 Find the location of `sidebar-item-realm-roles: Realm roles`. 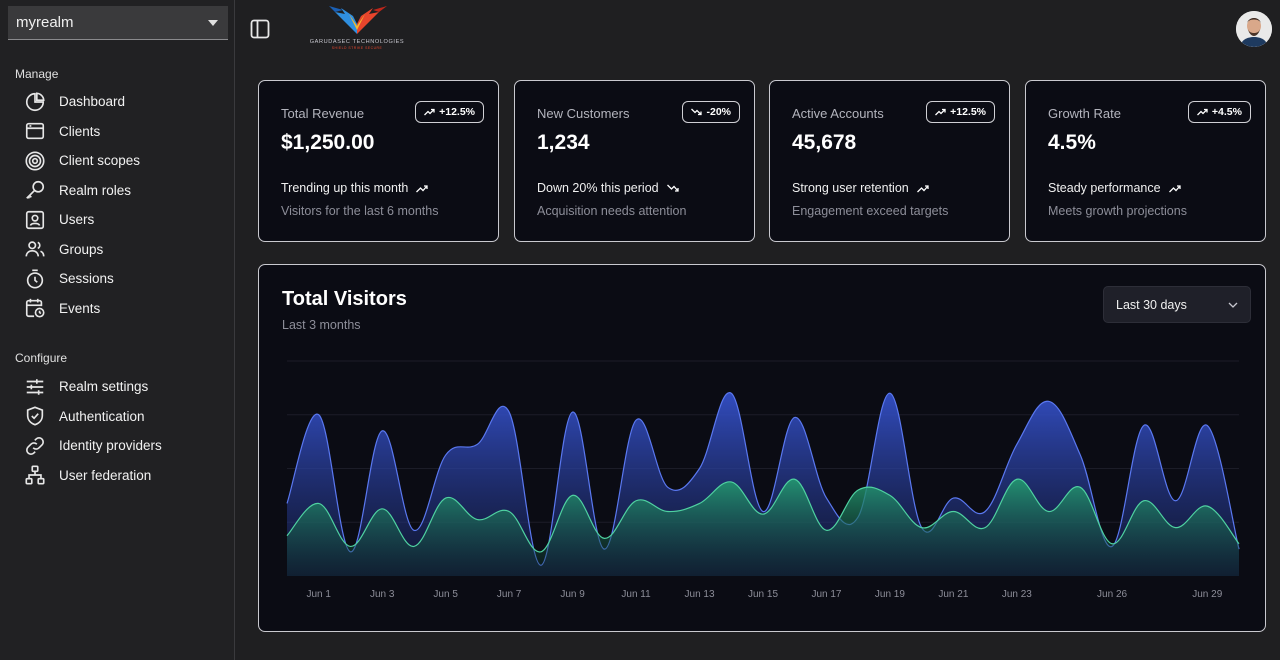

sidebar-item-realm-roles: Realm roles is located at coordinates (124, 191).